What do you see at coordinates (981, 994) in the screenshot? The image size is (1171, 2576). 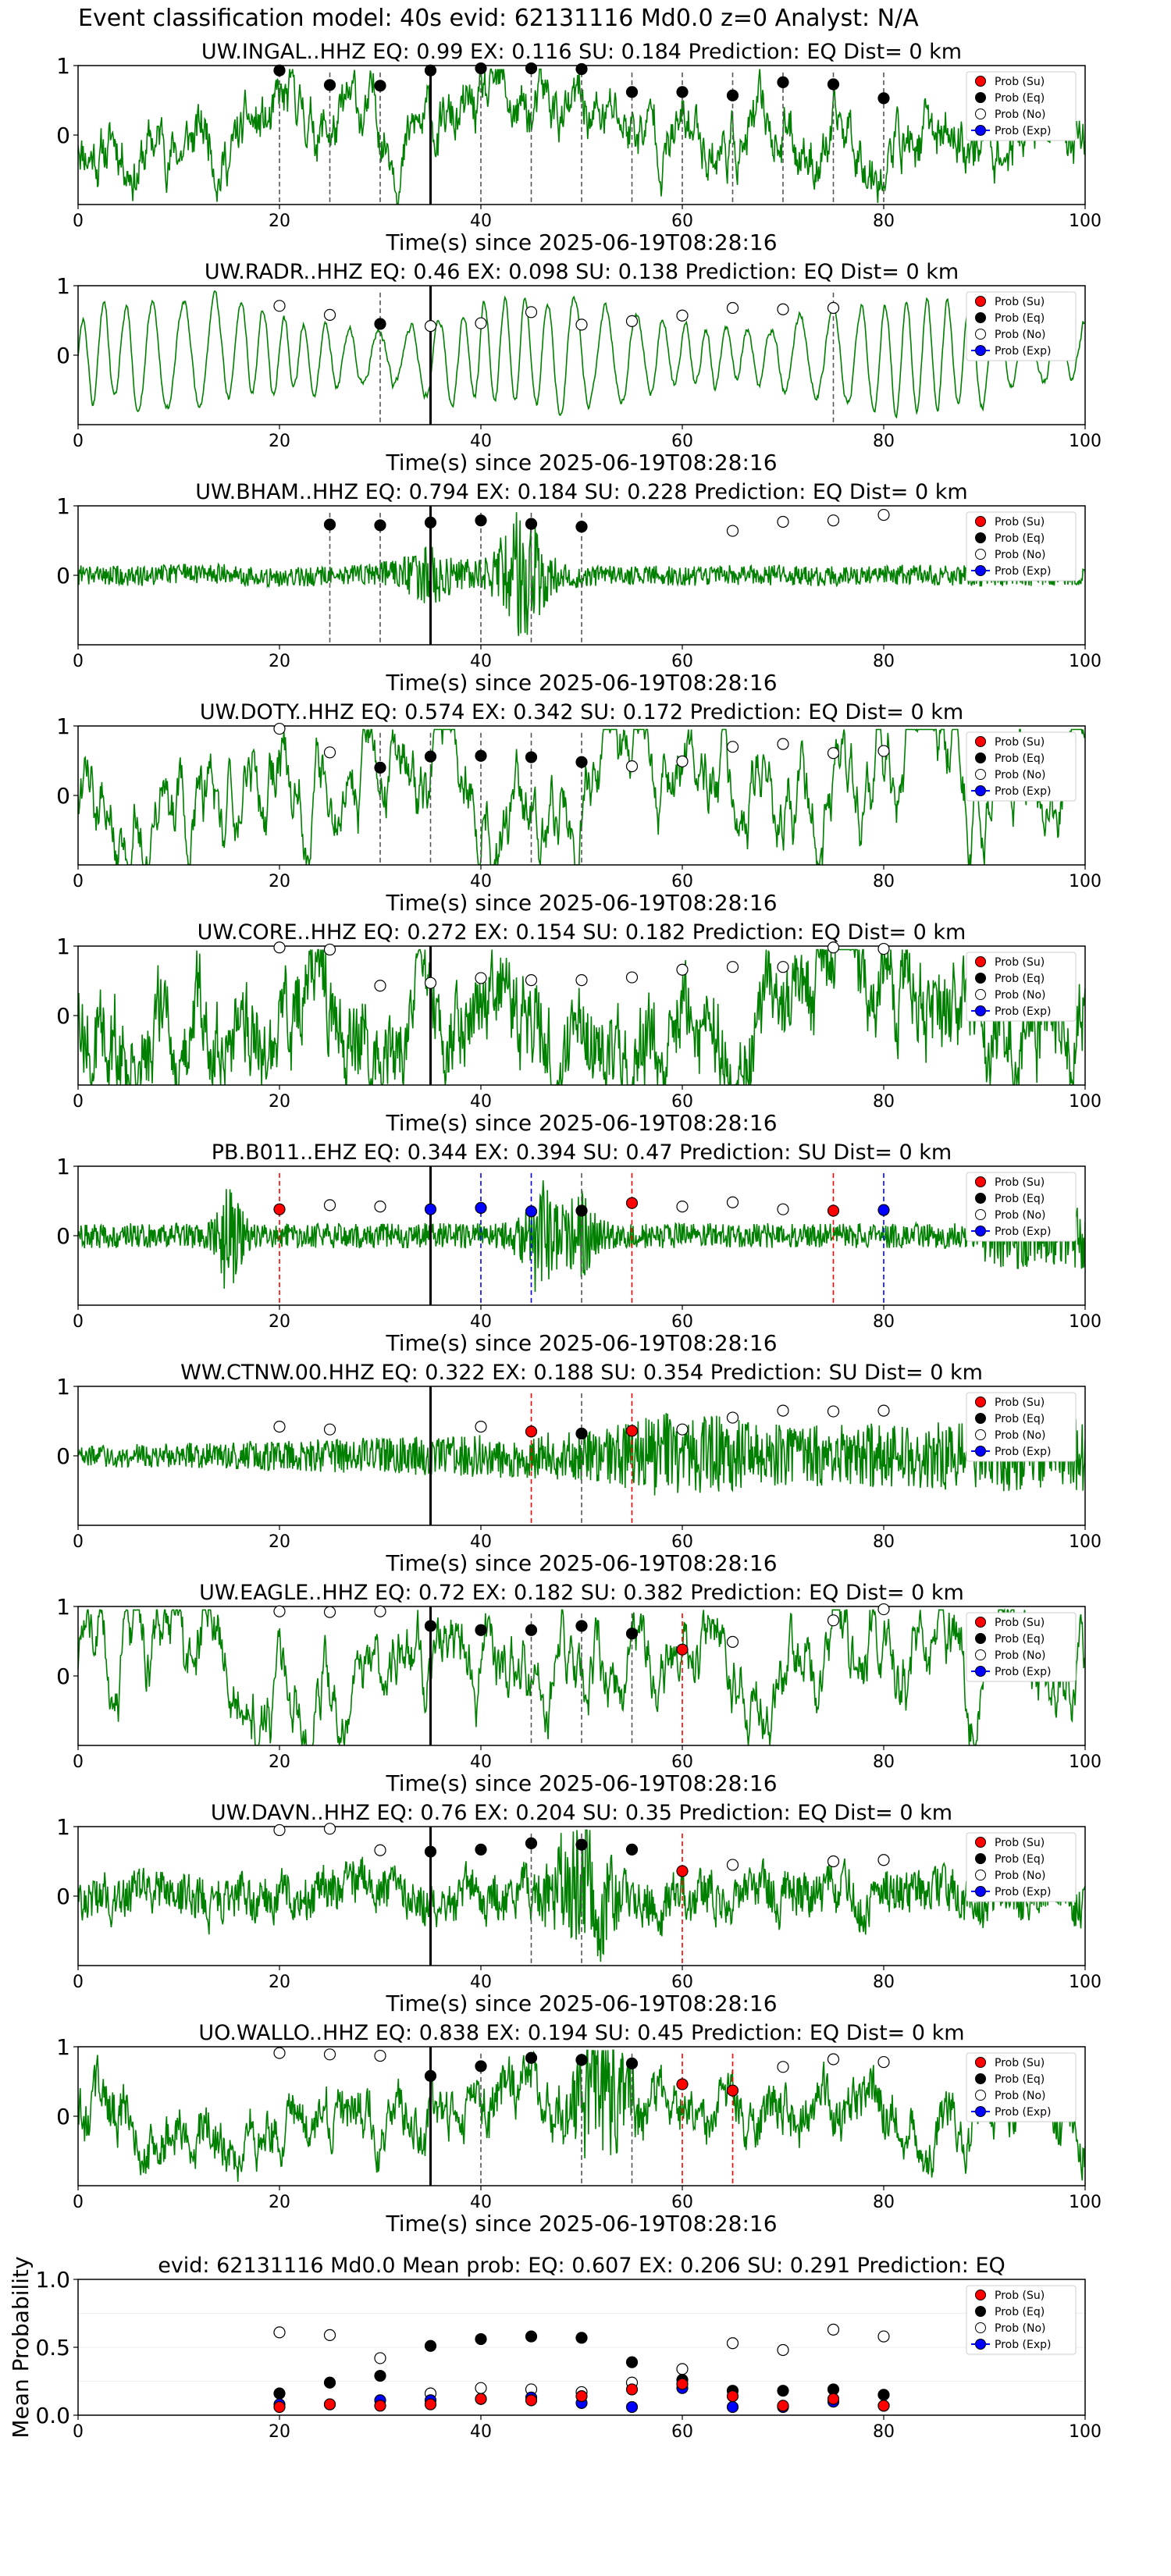 I see `legend-marker-no` at bounding box center [981, 994].